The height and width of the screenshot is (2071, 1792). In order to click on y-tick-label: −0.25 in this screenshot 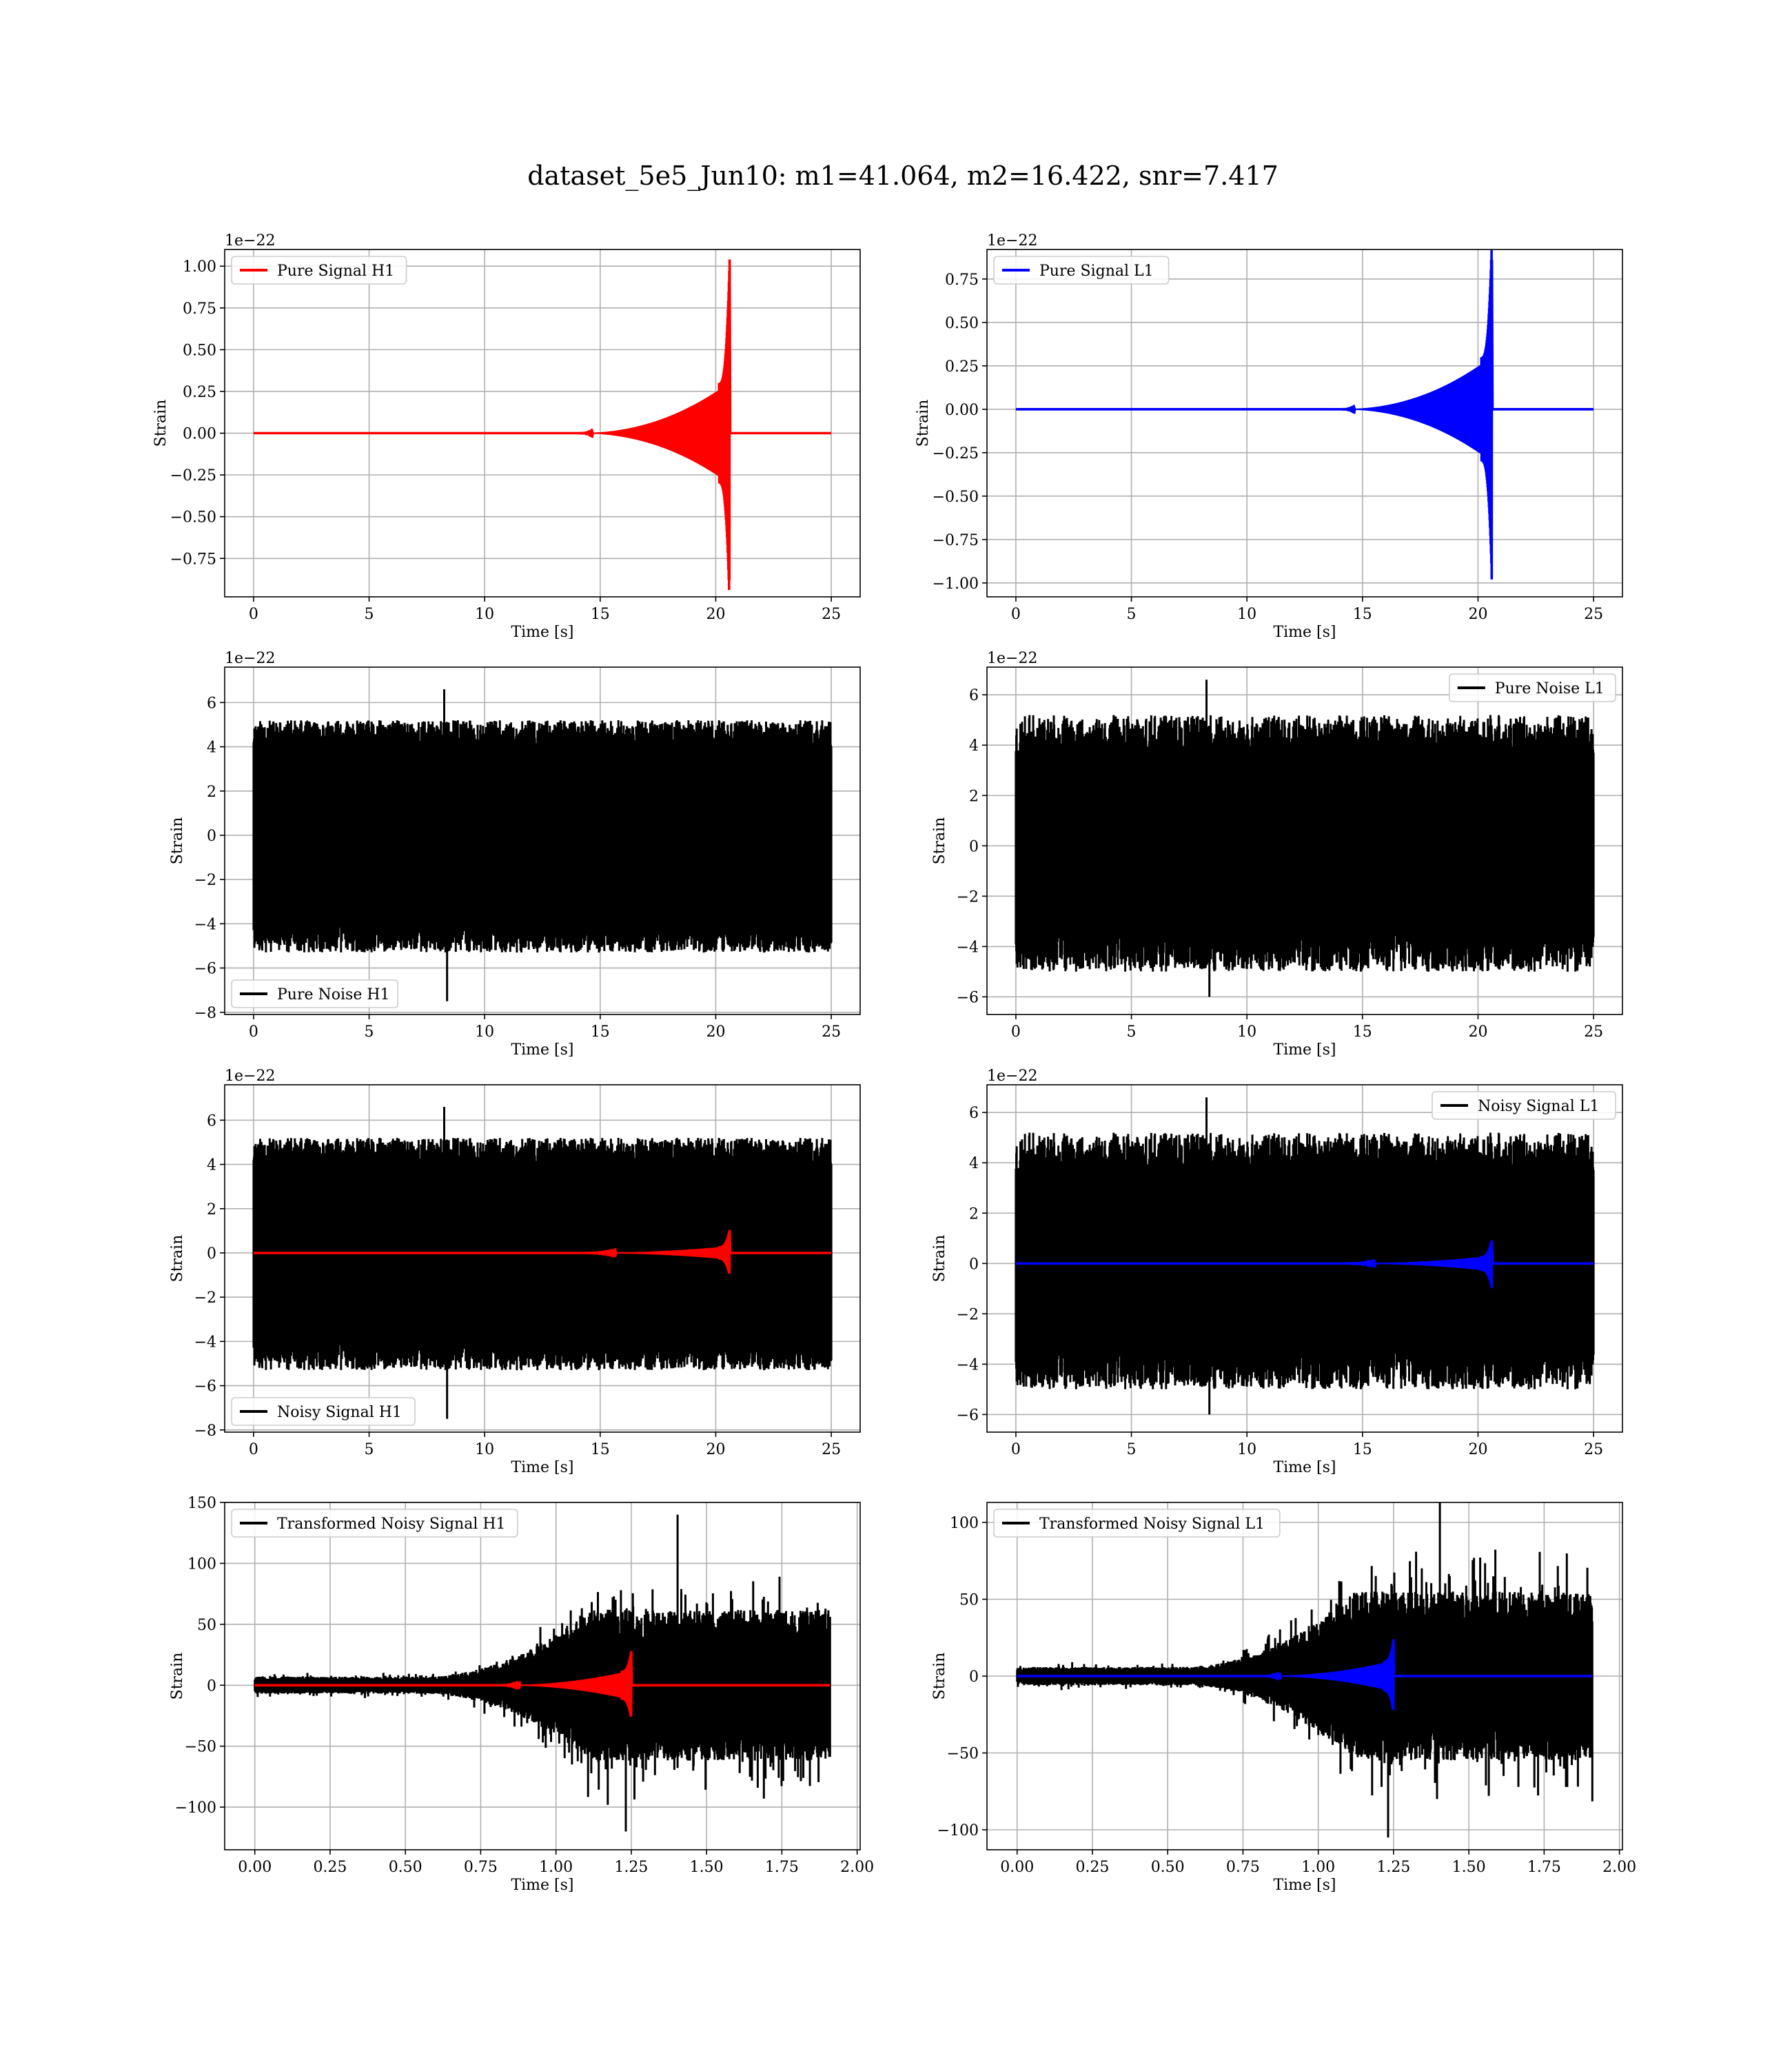, I will do `click(956, 453)`.